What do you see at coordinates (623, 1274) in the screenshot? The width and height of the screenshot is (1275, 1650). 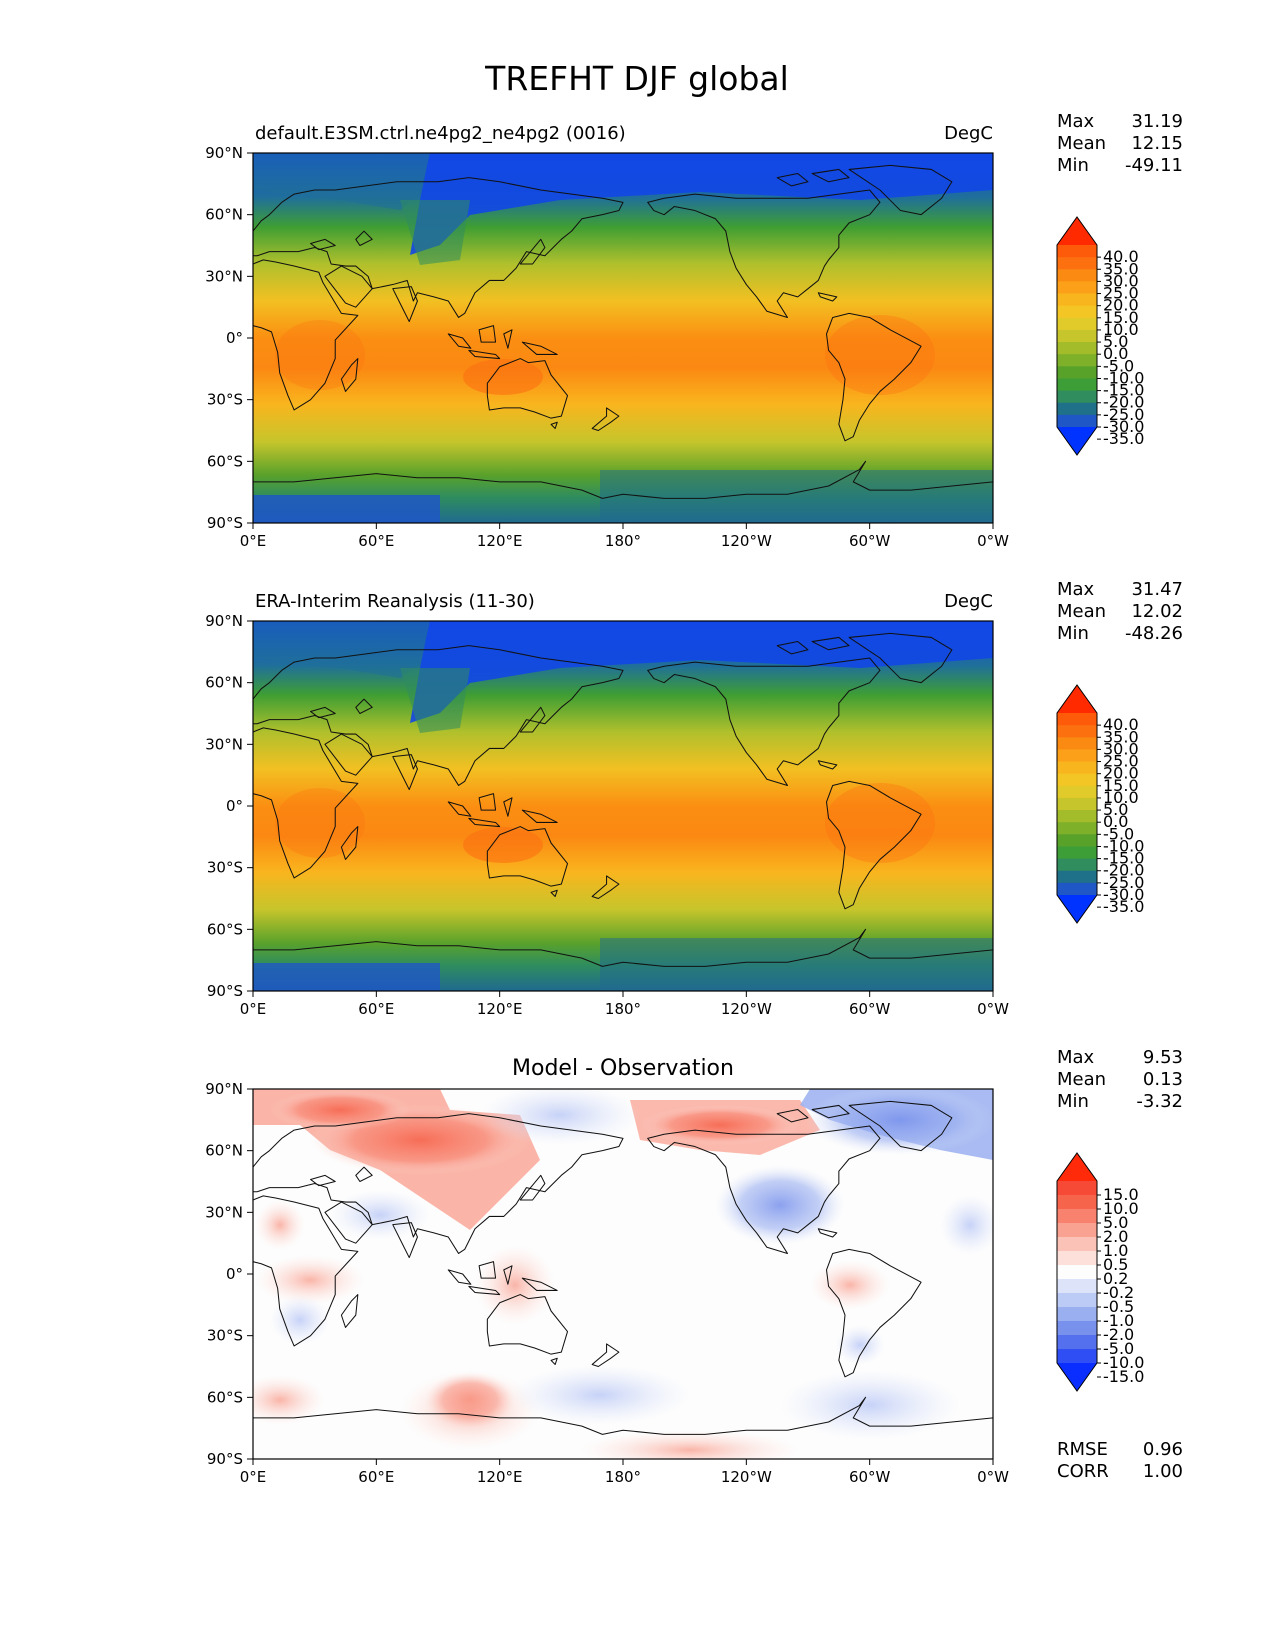 I see `map-difference` at bounding box center [623, 1274].